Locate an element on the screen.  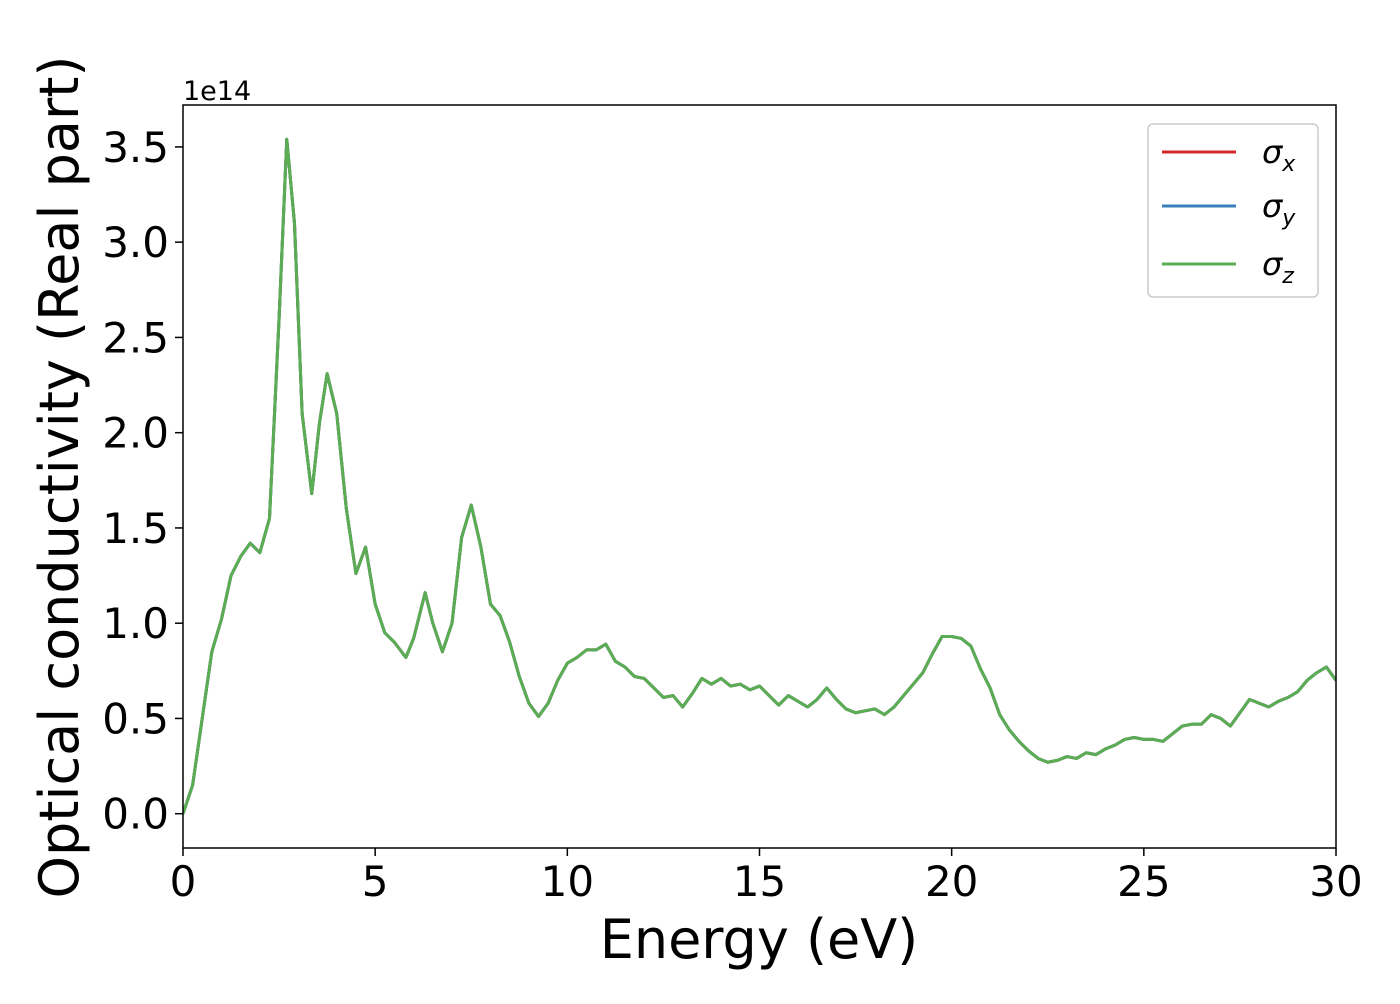
y-tick-label: 1.5 is located at coordinates (135, 528).